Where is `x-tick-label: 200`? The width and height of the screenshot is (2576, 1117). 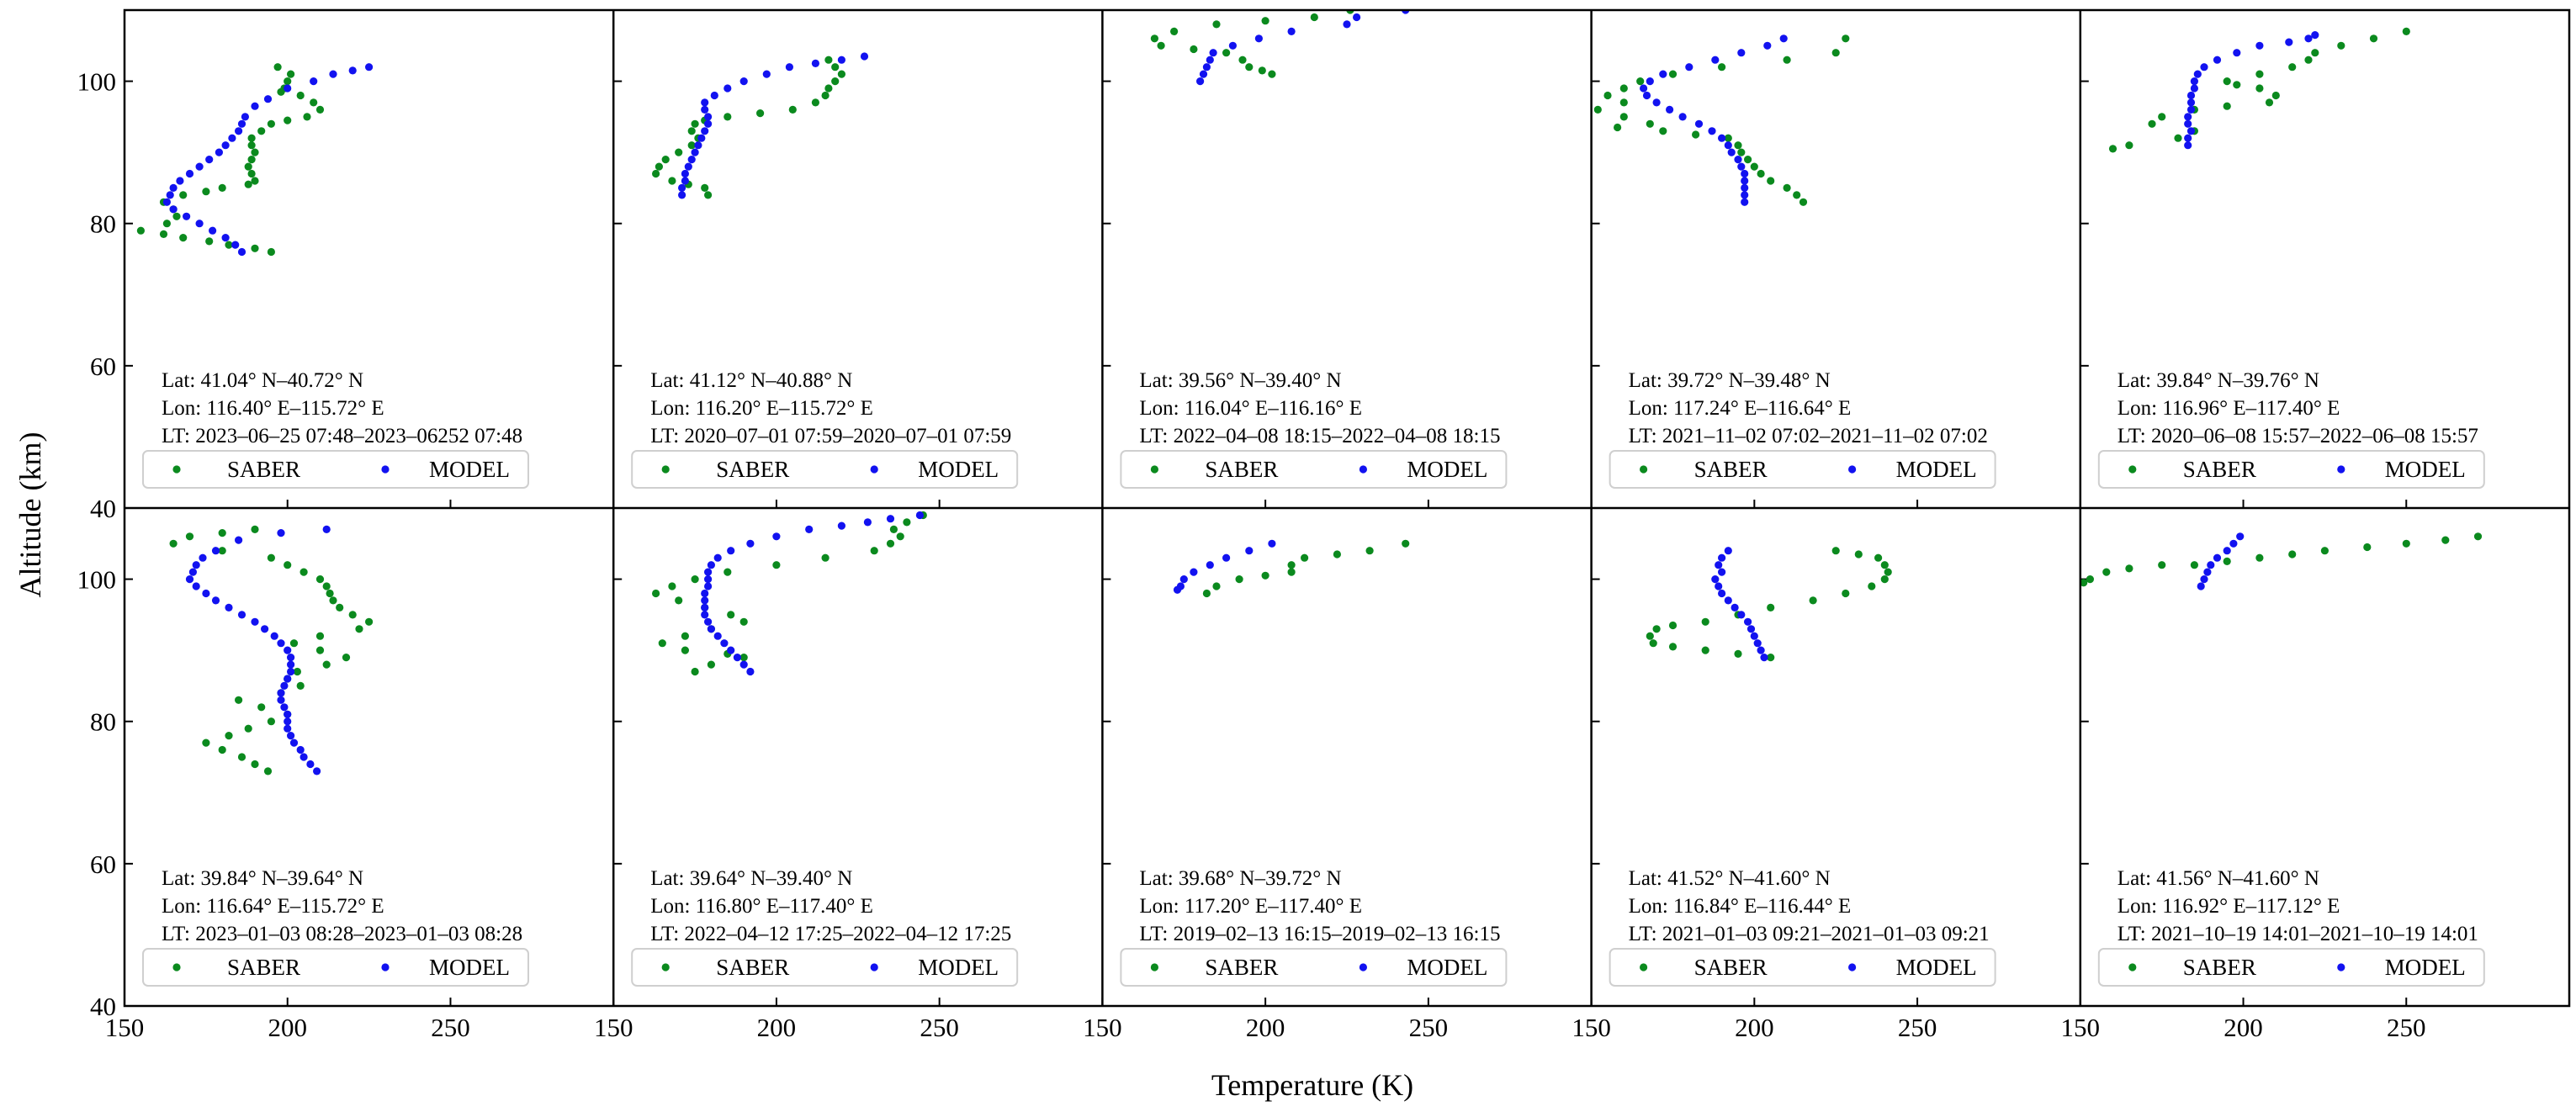
x-tick-label: 200 is located at coordinates (1754, 1027).